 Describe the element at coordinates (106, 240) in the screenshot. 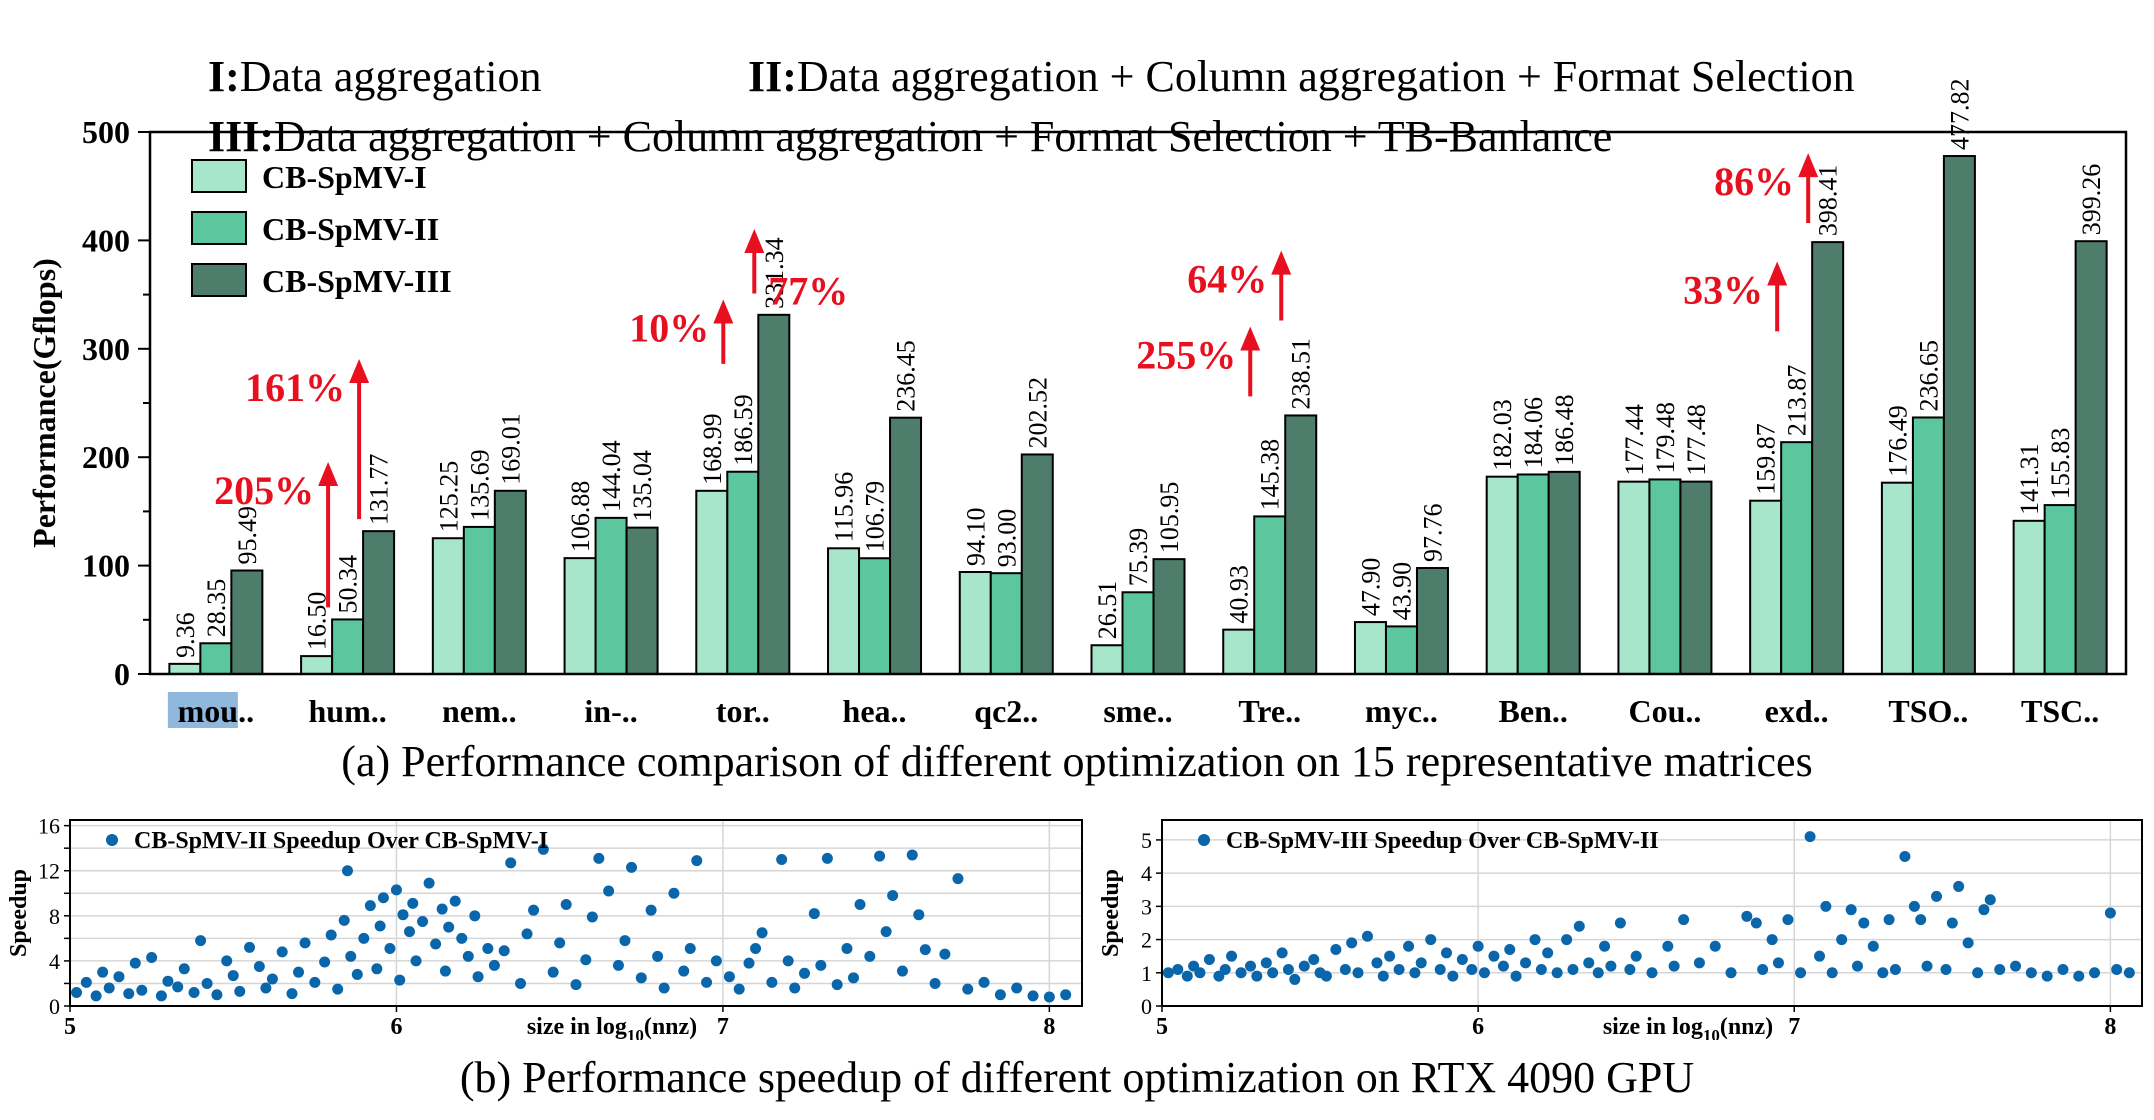

I see `y-tick-label-4: 400` at that location.